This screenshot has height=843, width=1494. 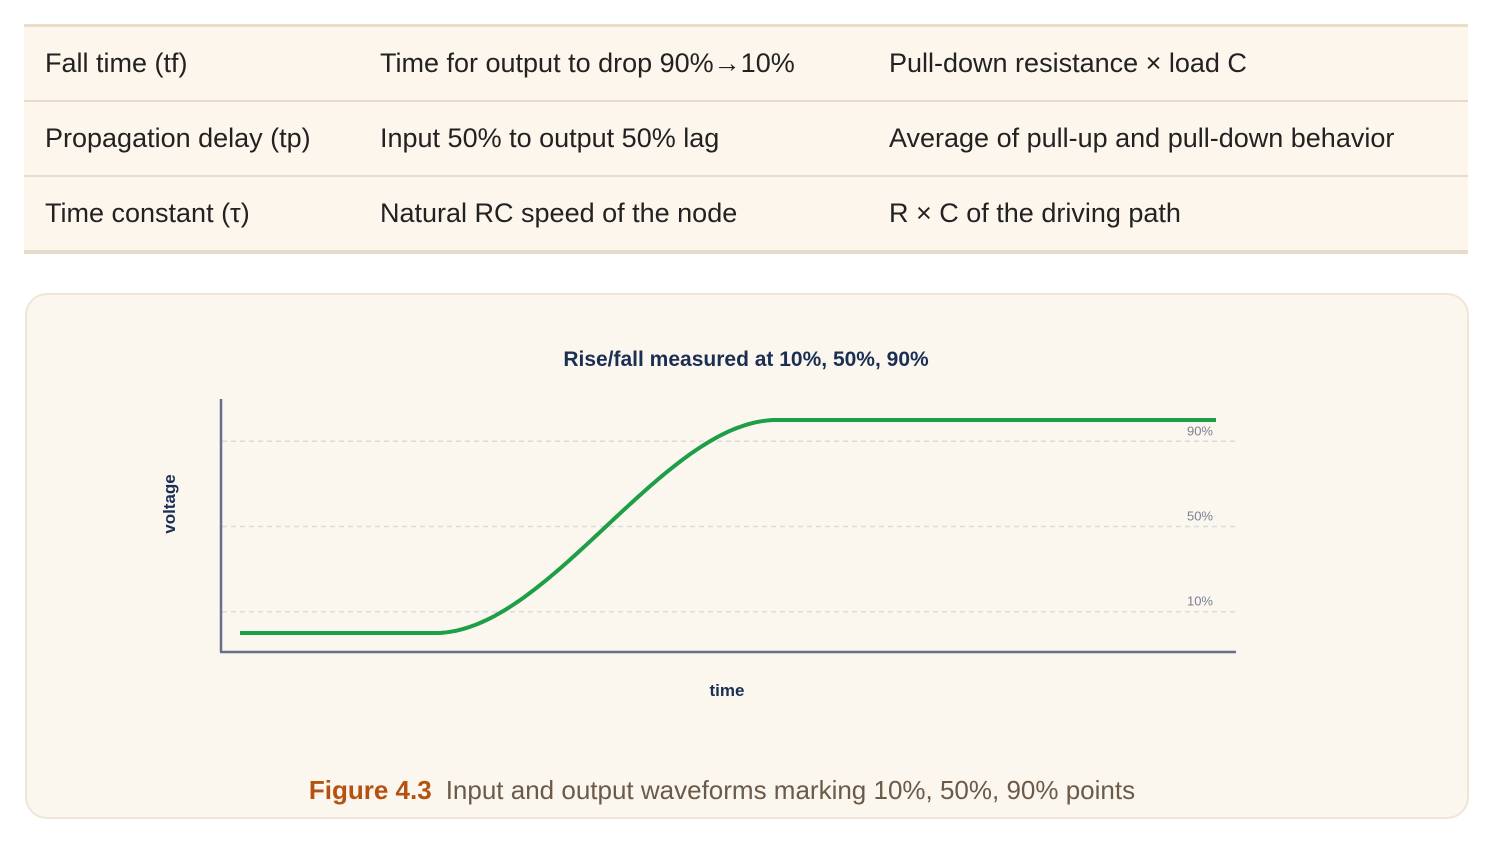 What do you see at coordinates (613, 215) in the screenshot?
I see `table-cell-meaning: Natural RC speed of the node` at bounding box center [613, 215].